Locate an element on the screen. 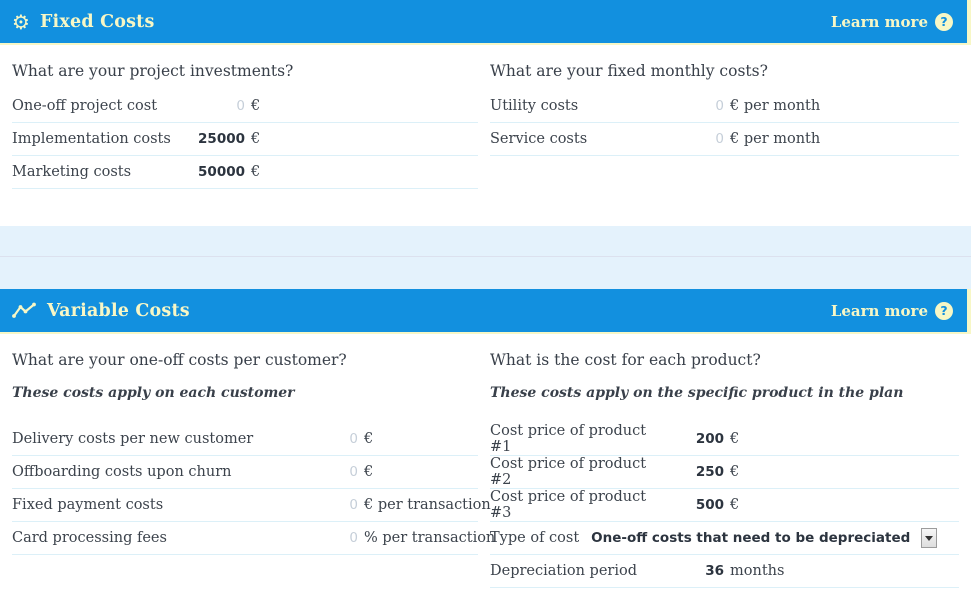  chevron-down-icon is located at coordinates (929, 538).